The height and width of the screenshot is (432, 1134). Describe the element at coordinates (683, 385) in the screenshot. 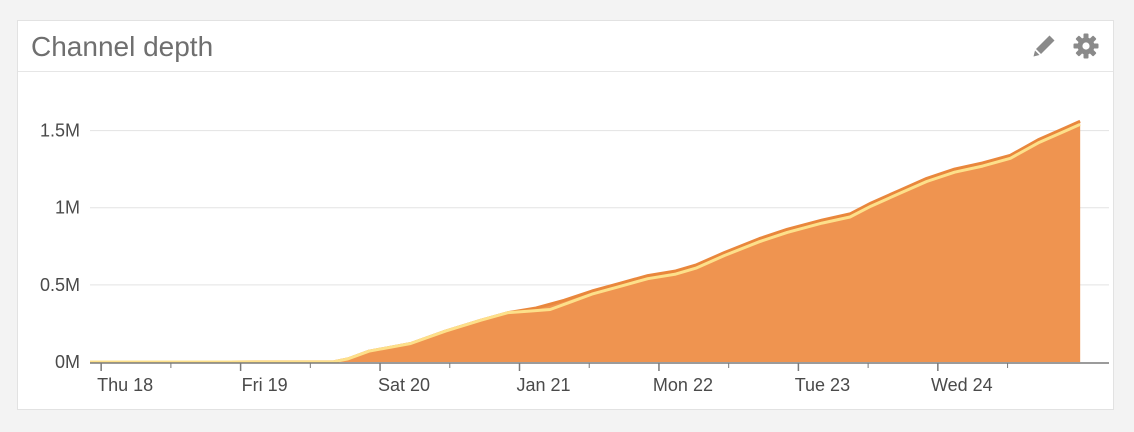

I see `x-tick-label: Mon 22` at that location.